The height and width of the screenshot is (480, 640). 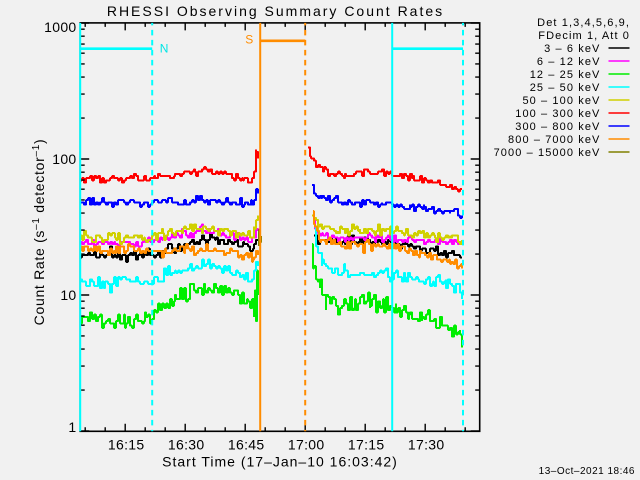 I want to click on svg-text: 300 – 800 keV, so click(x=557, y=127).